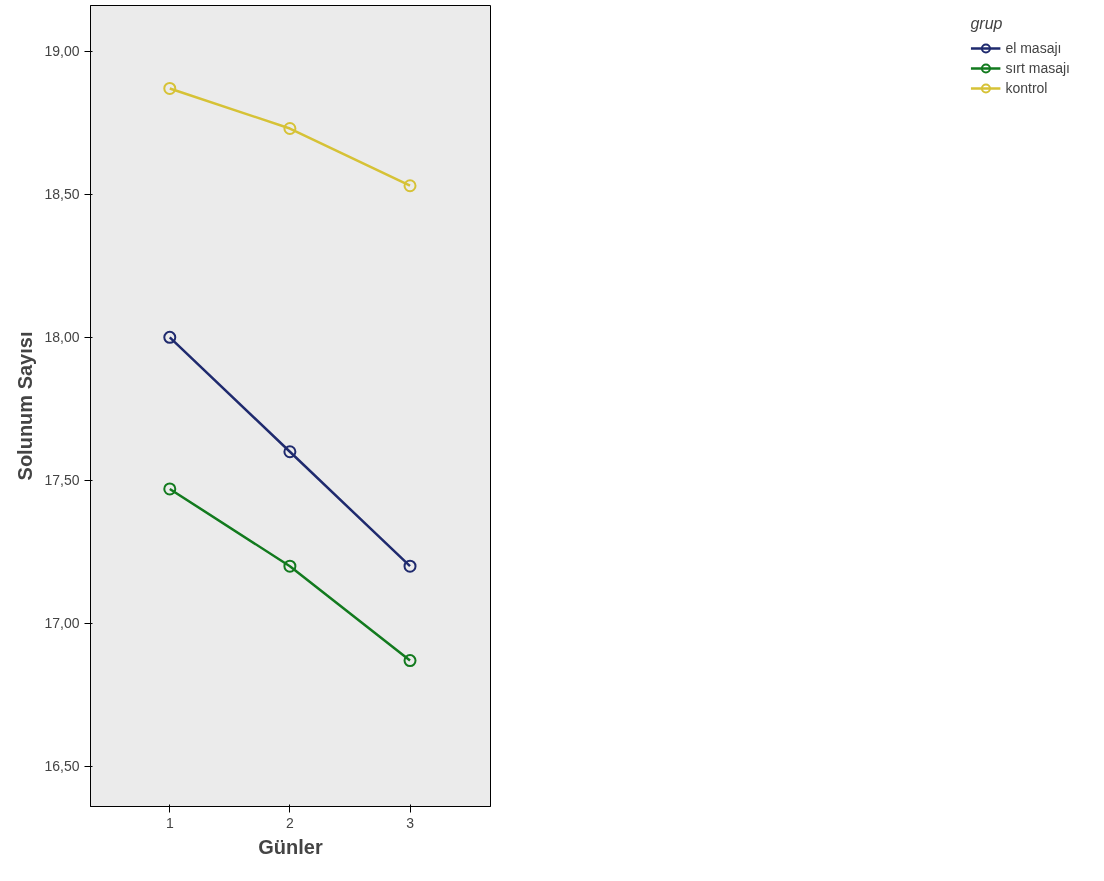 Image resolution: width=1104 pixels, height=881 pixels. What do you see at coordinates (62, 194) in the screenshot?
I see `y-tick-label: 18,50` at bounding box center [62, 194].